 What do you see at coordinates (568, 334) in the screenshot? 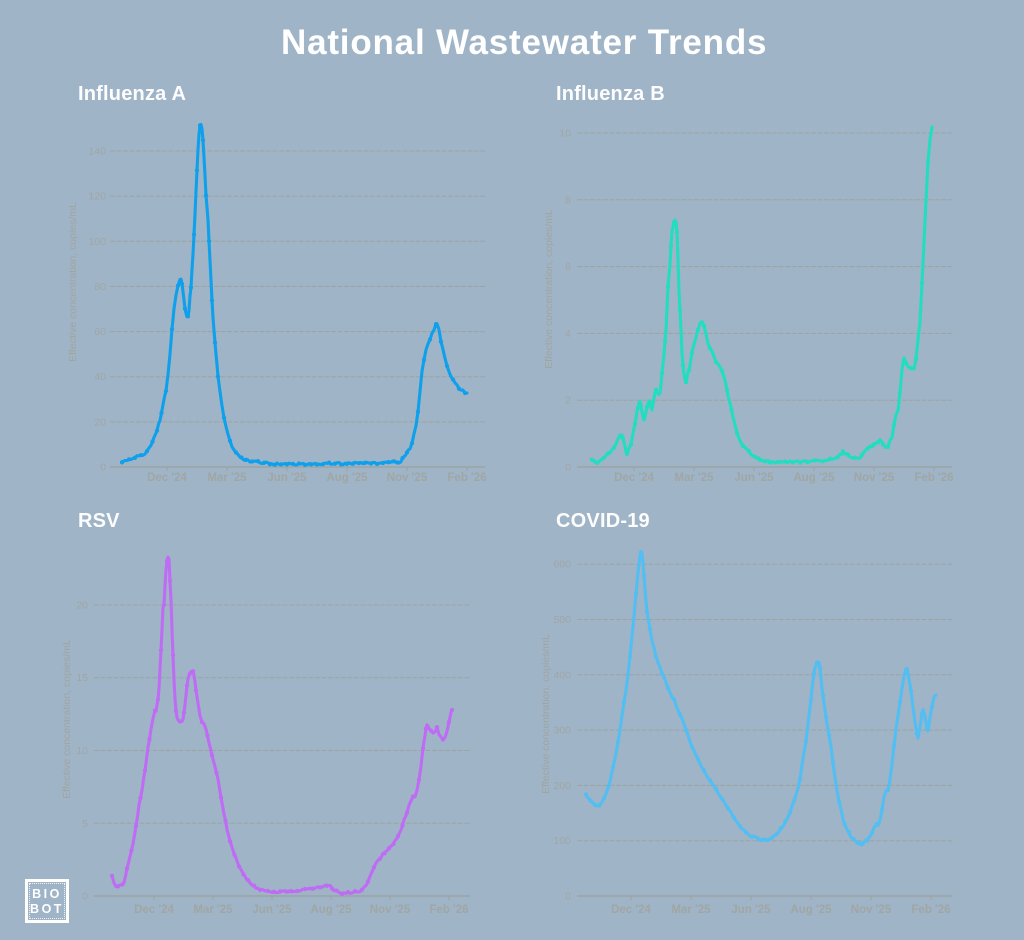
I see `svg-text: 4` at bounding box center [568, 334].